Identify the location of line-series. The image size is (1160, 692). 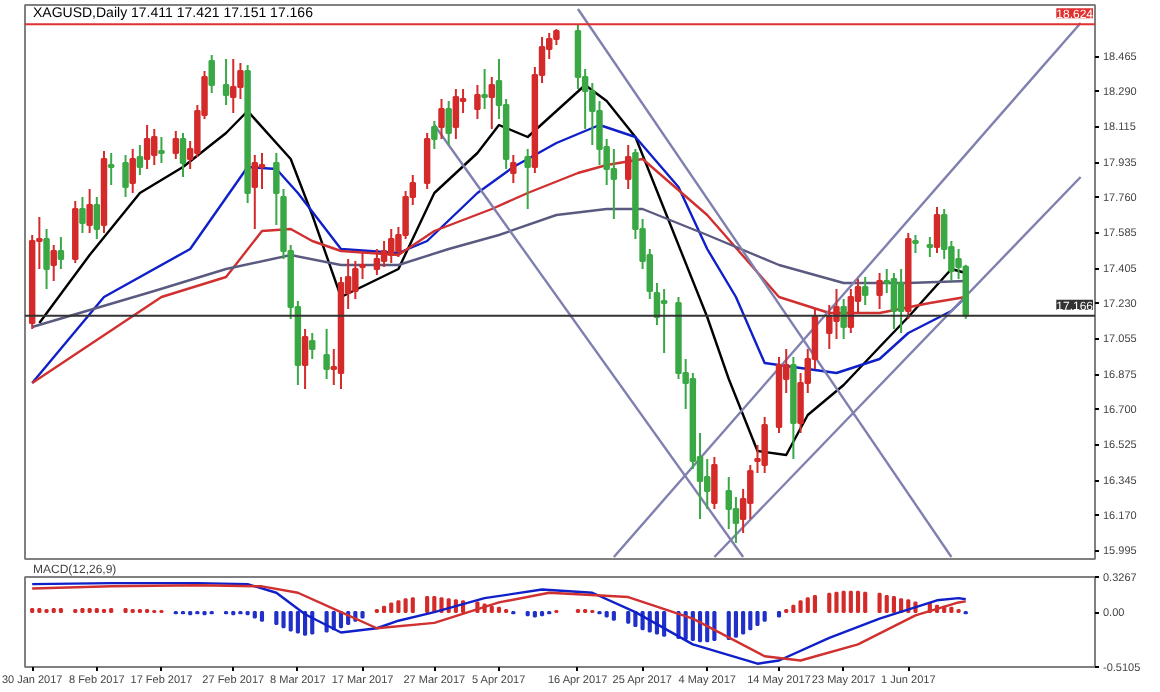
(498, 268).